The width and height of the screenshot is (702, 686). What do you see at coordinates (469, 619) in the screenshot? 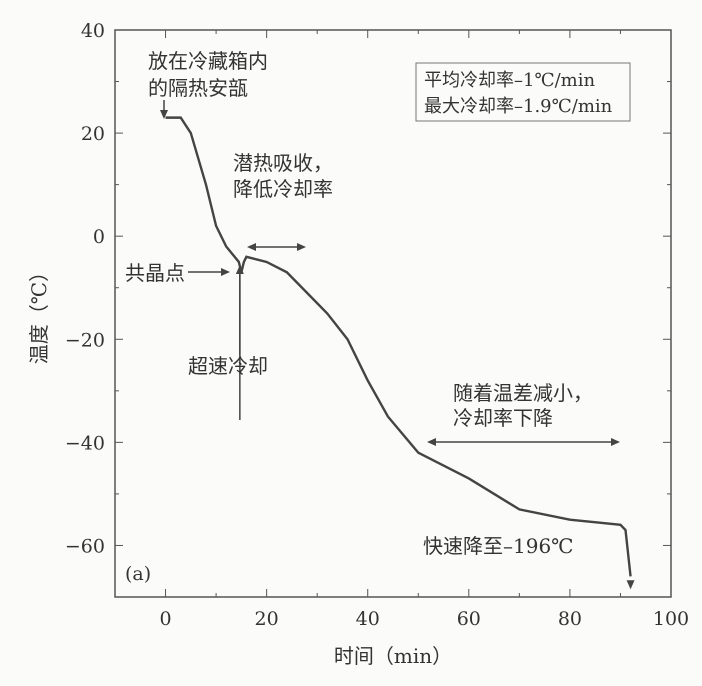
I see `x-tick-label: 60` at bounding box center [469, 619].